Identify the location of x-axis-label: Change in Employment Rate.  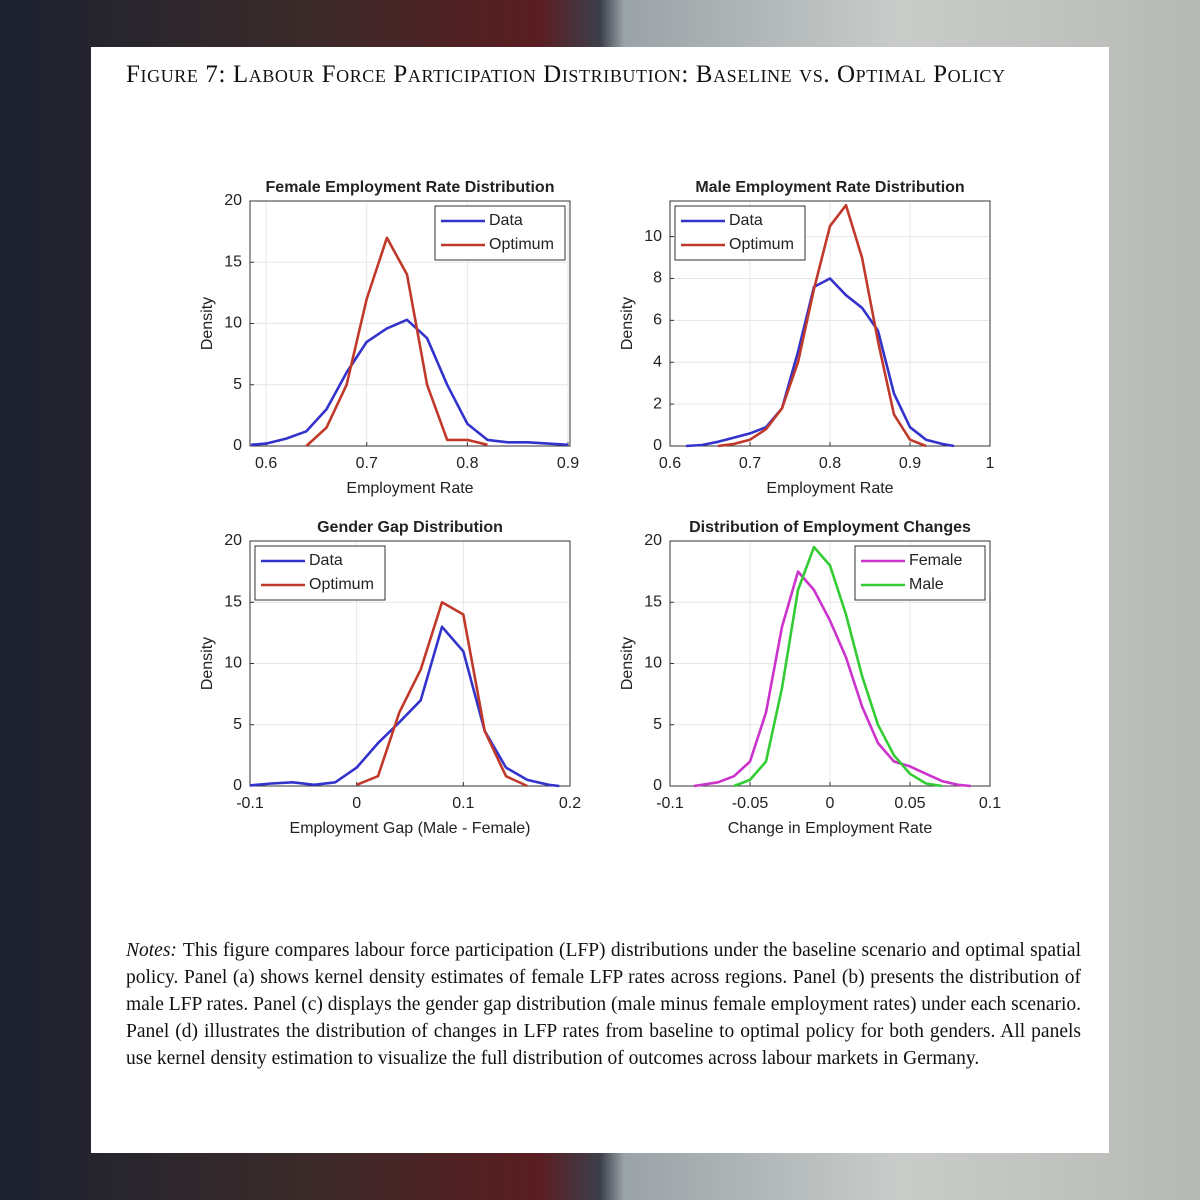
(830, 828).